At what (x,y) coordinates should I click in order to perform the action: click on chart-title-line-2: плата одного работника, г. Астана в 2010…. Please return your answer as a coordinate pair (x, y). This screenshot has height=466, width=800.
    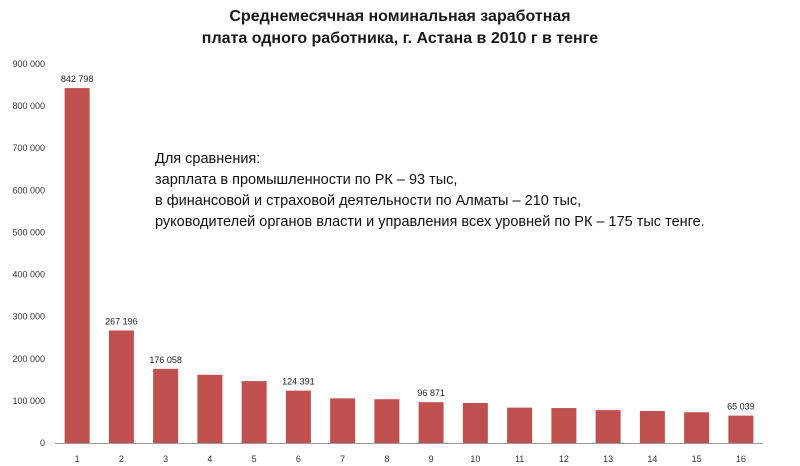
    Looking at the image, I should click on (400, 38).